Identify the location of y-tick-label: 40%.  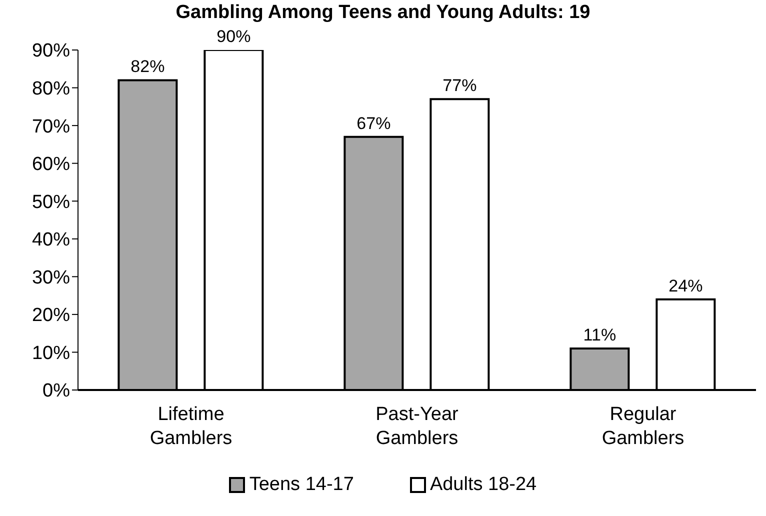
(51, 240).